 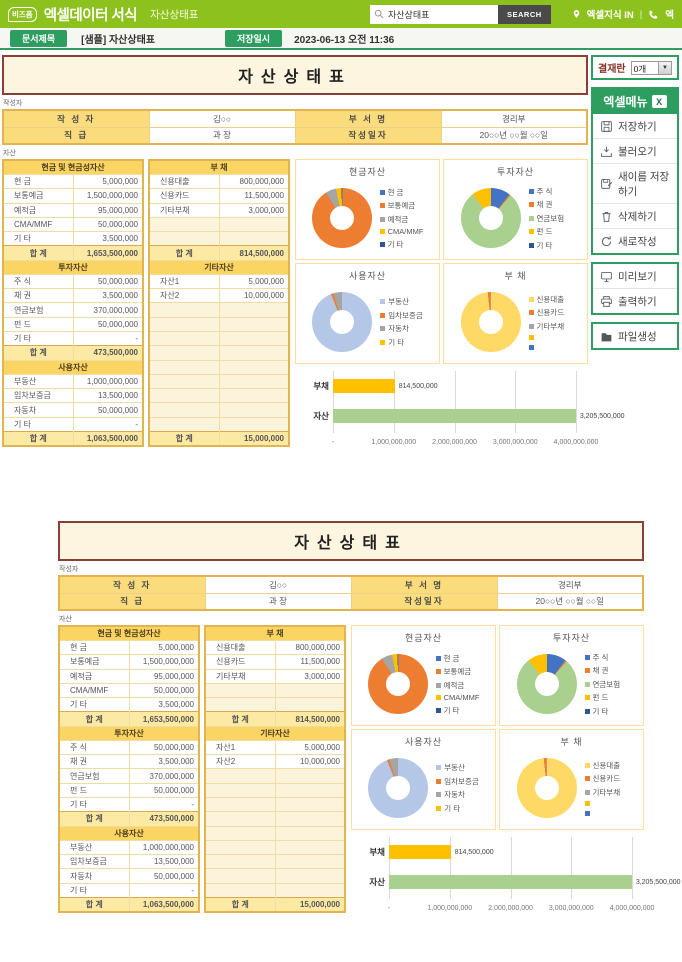 I want to click on row-label: 예적금, so click(x=38, y=210).